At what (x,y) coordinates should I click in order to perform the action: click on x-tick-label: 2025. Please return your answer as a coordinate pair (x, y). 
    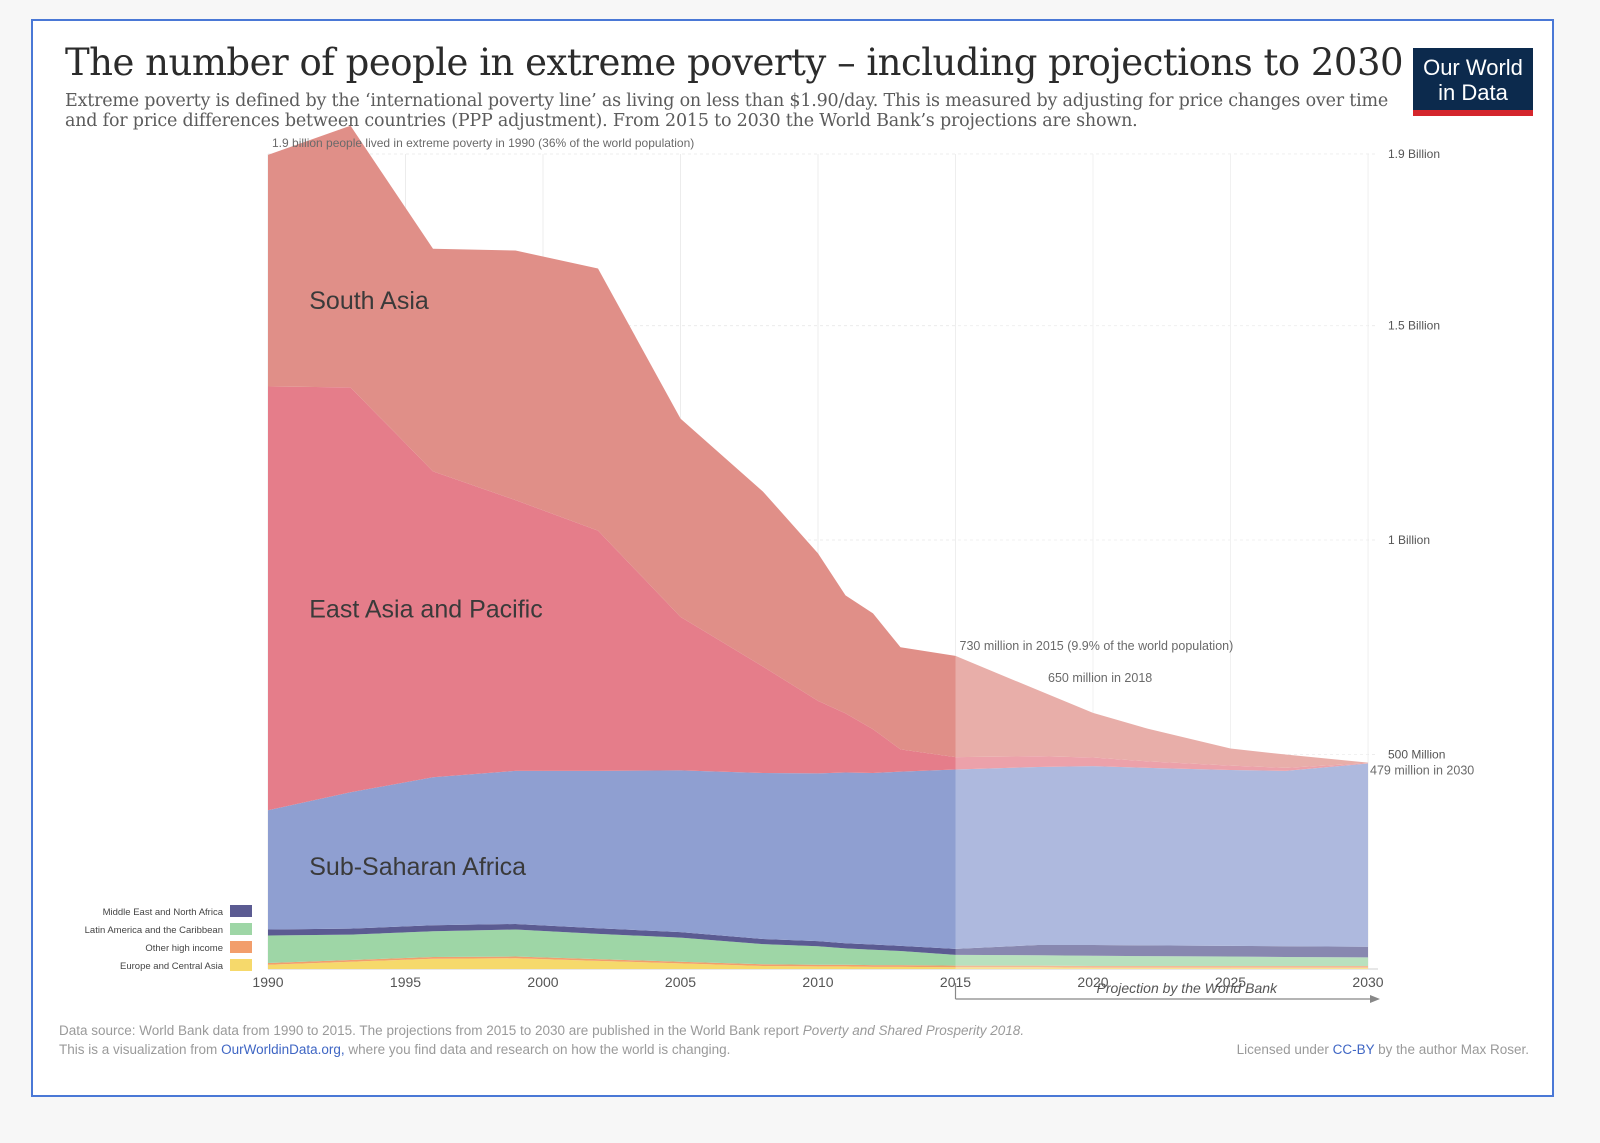
    Looking at the image, I should click on (1230, 982).